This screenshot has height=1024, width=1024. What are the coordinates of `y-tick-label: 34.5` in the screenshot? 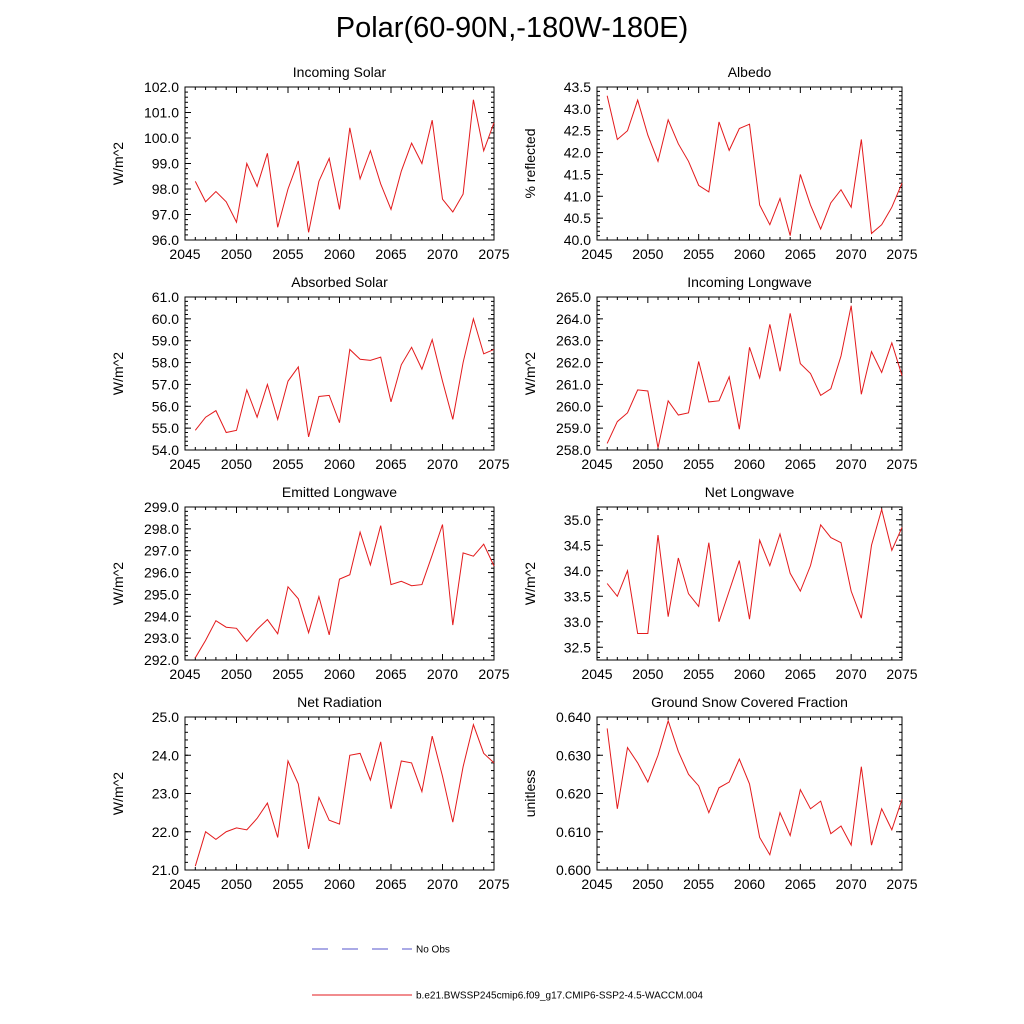 It's located at (577, 545).